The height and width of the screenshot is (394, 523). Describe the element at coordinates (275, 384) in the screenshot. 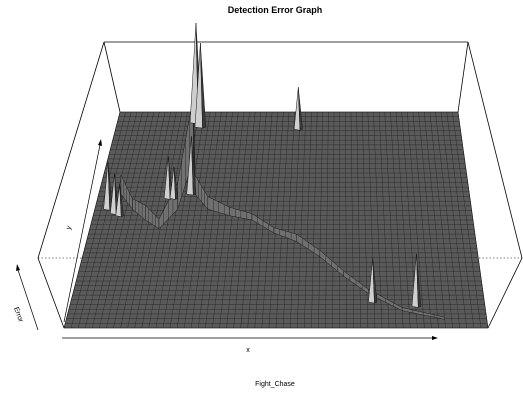

I see `chart-caption: Fight_Chase` at that location.